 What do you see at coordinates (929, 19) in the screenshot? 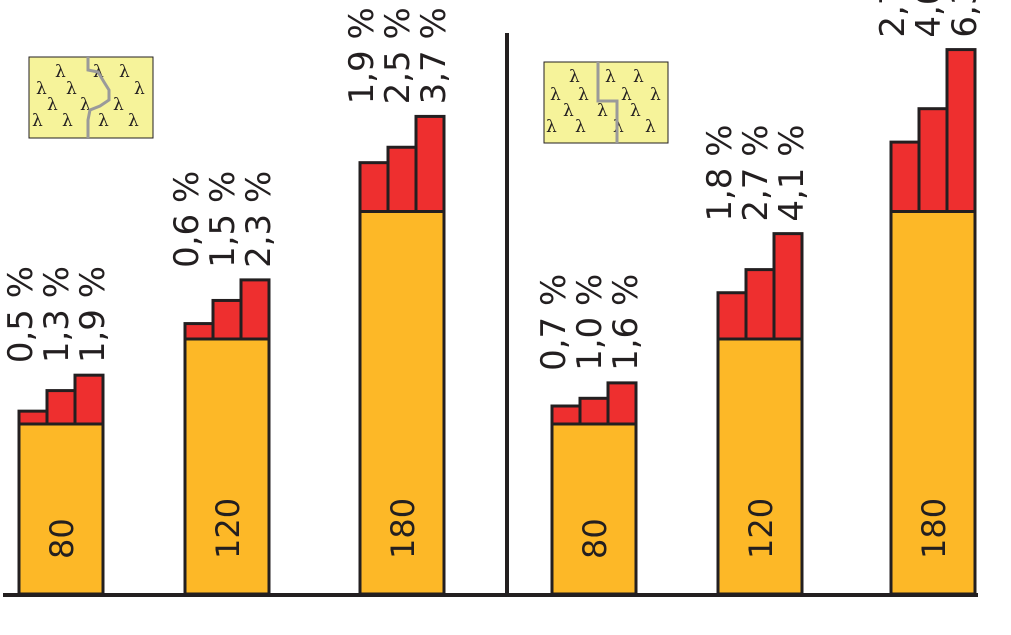
I see `increase-percent-label: 4,0 %` at bounding box center [929, 19].